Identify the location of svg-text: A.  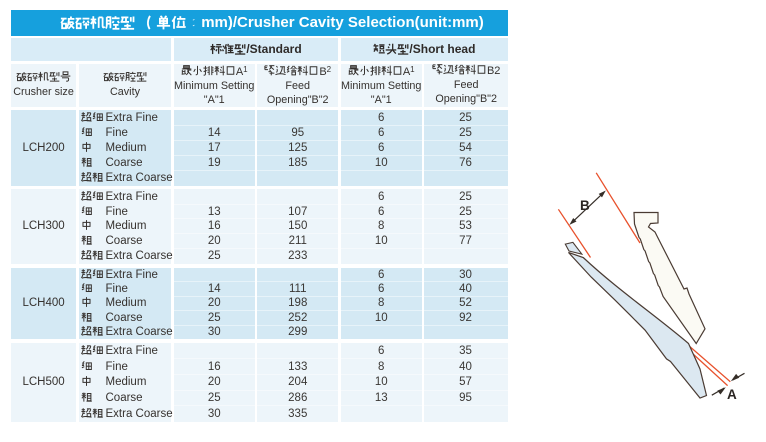
(732, 394).